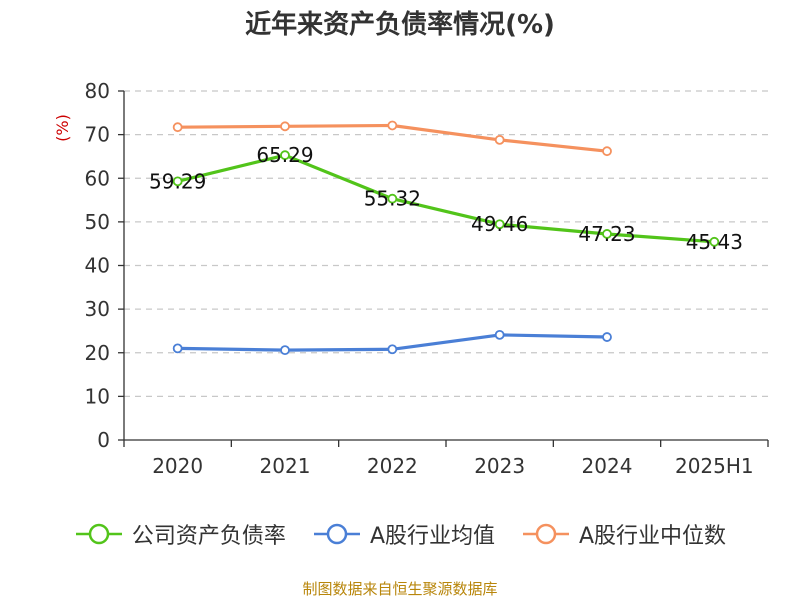  What do you see at coordinates (97, 222) in the screenshot?
I see `y-tick-label: 50` at bounding box center [97, 222].